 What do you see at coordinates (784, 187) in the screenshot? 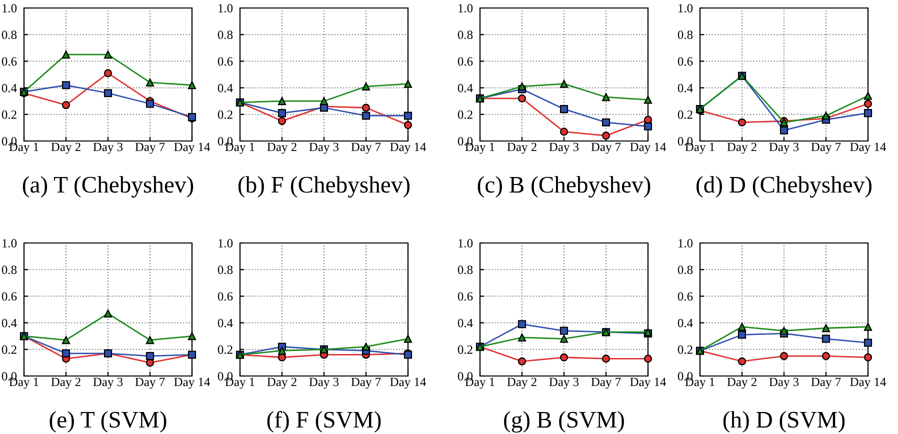
I see `text: (d) D (Chebyshev)` at bounding box center [784, 187].